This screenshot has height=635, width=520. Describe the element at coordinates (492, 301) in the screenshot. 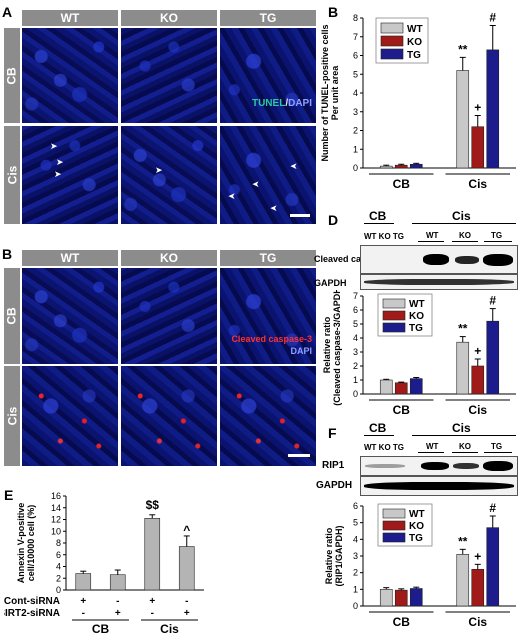

I see `significance-mark: #` at that location.